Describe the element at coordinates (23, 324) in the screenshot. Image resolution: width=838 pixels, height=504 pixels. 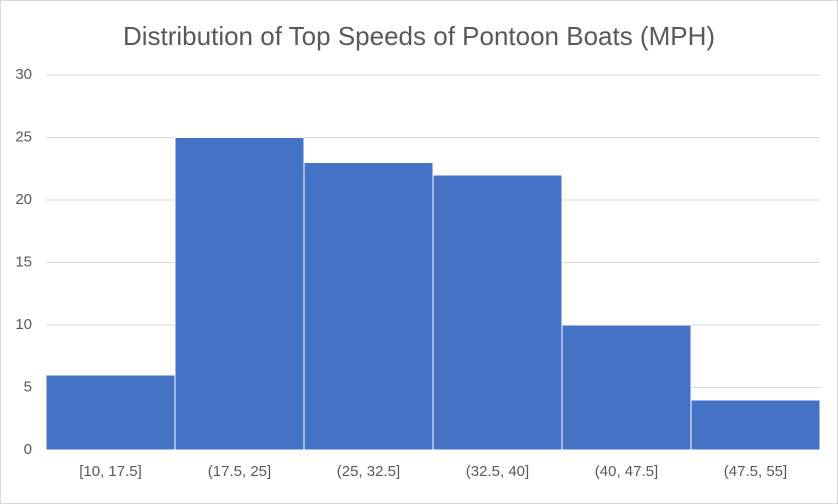
I see `y-tick-label: 10` at that location.